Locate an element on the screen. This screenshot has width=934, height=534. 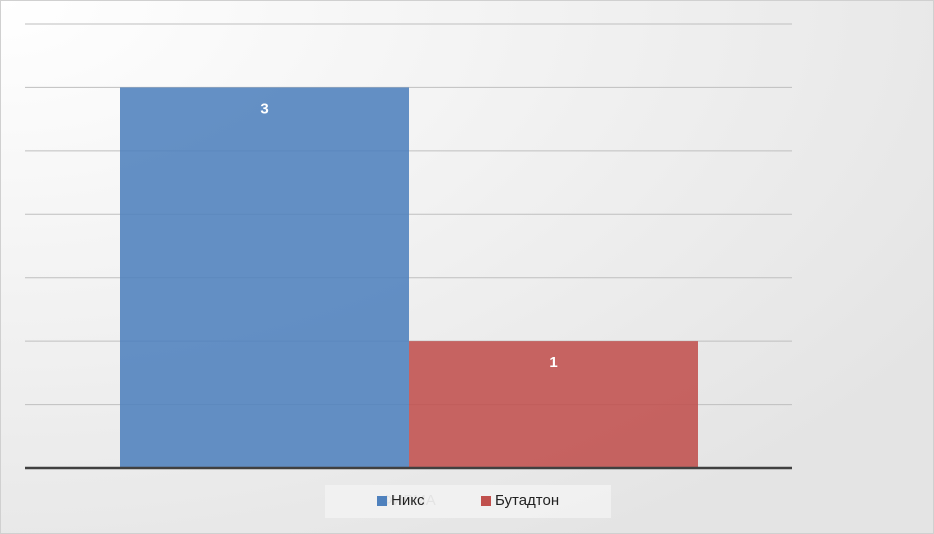
data-label: 1 is located at coordinates (553, 362).